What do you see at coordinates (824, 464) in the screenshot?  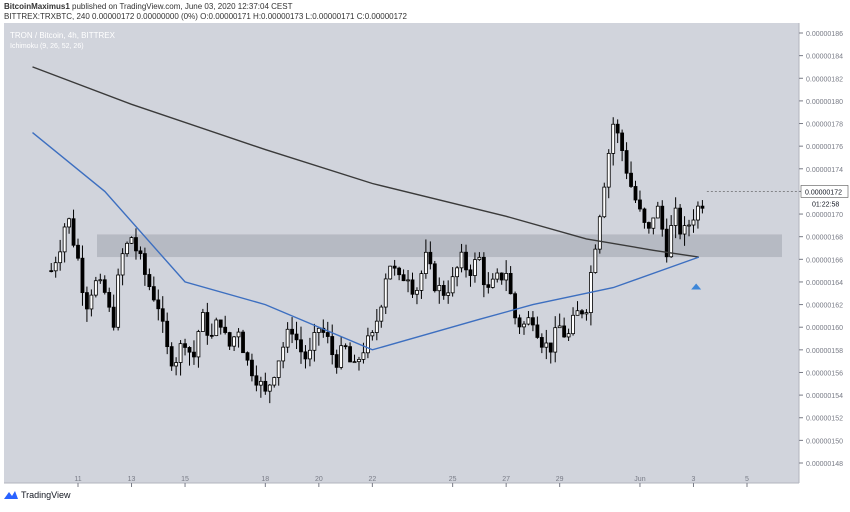 I see `y-tick-label: 0.00000148` at bounding box center [824, 464].